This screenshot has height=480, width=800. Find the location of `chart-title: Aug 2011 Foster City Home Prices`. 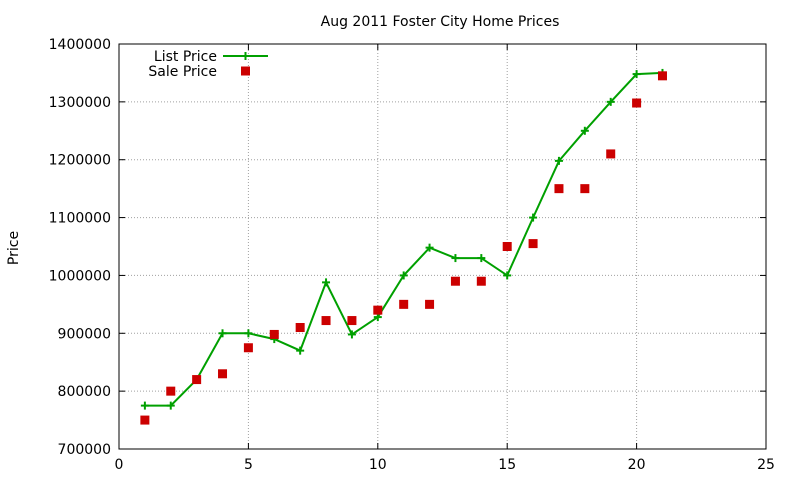

chart-title: Aug 2011 Foster City Home Prices is located at coordinates (440, 22).